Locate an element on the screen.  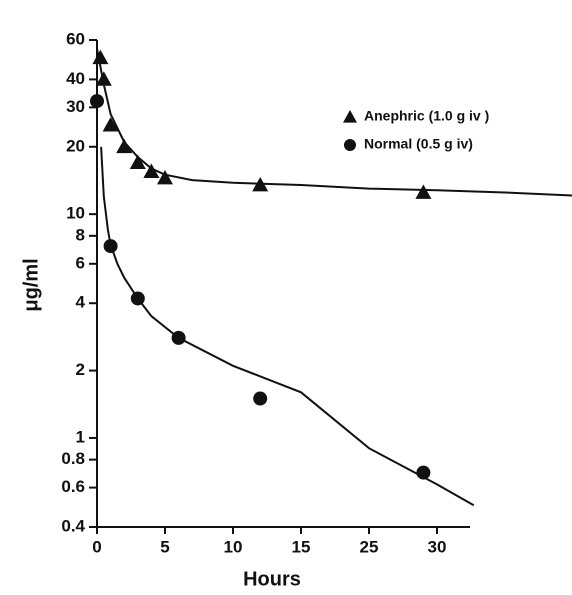
x-tick-label: 25 is located at coordinates (369, 546).